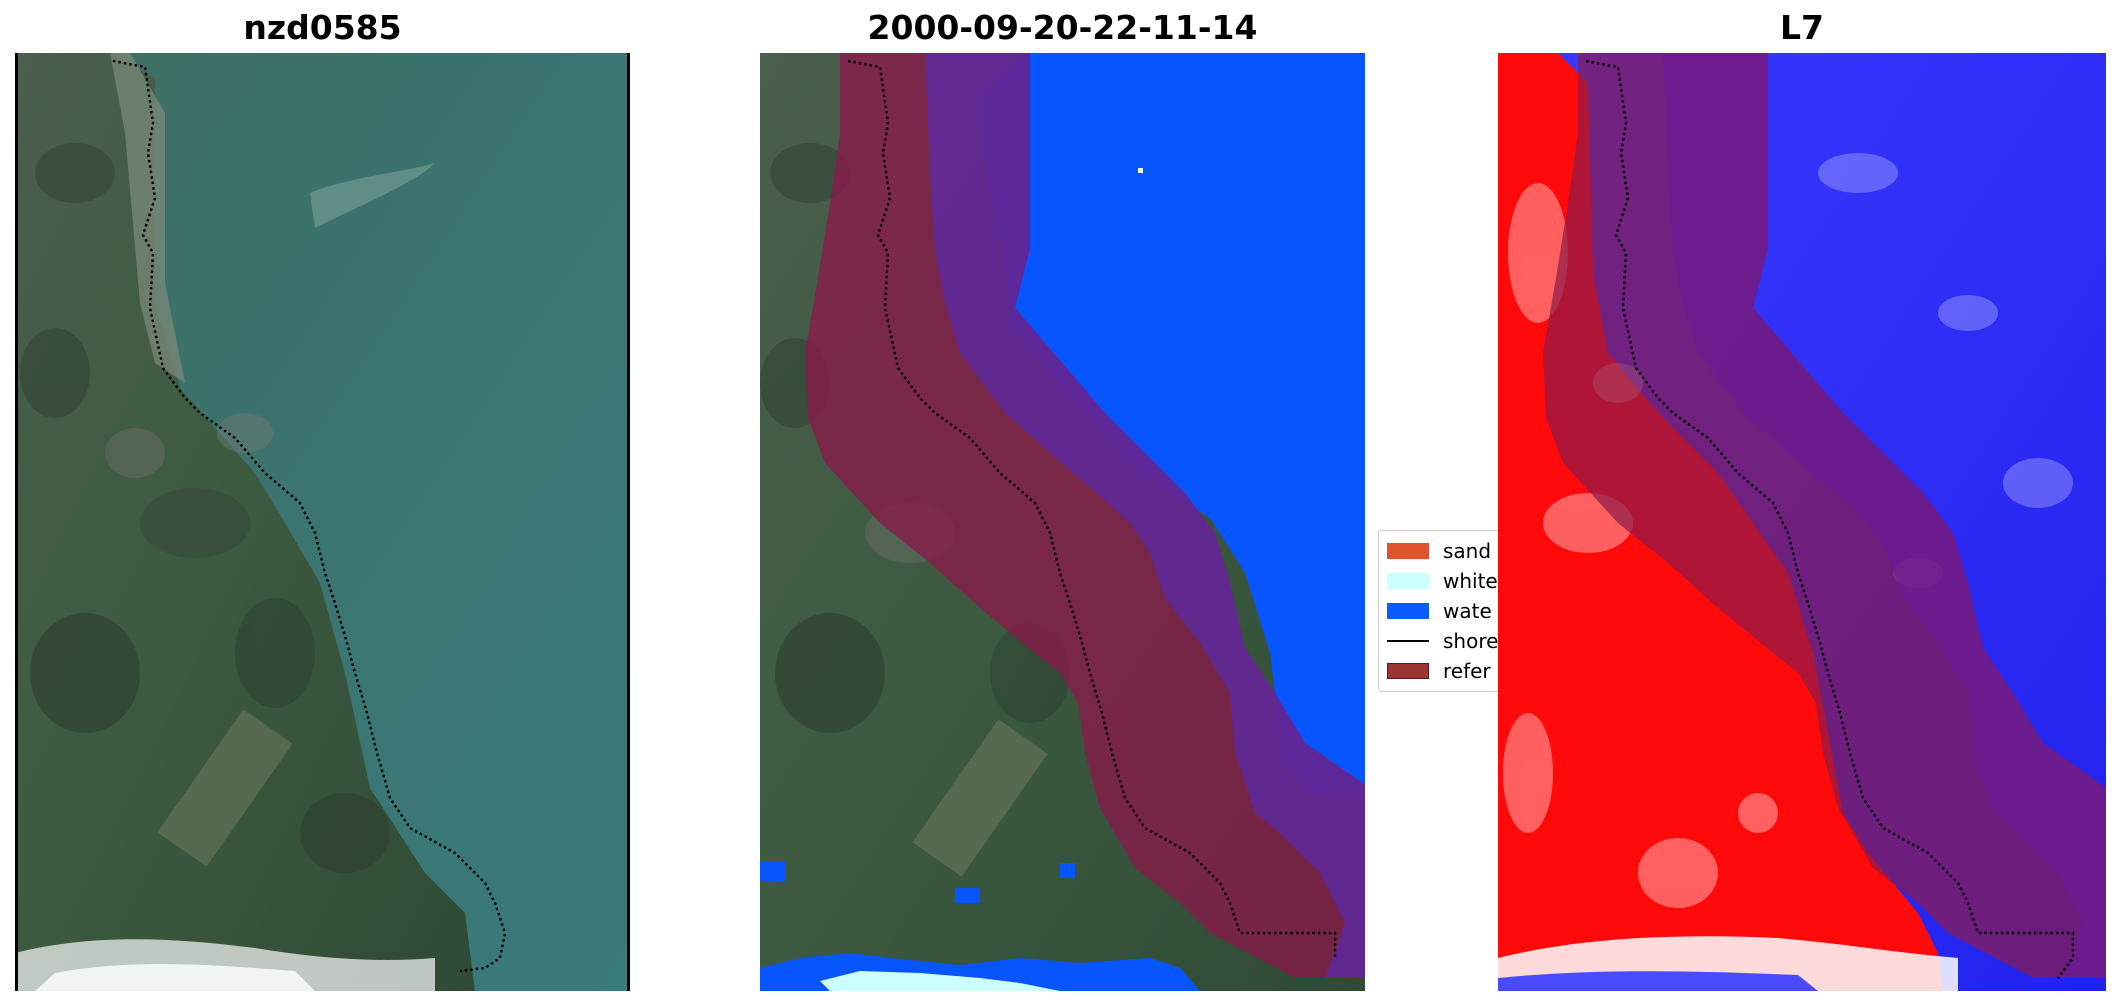  I want to click on panel-title-image: nzd0585, so click(322, 27).